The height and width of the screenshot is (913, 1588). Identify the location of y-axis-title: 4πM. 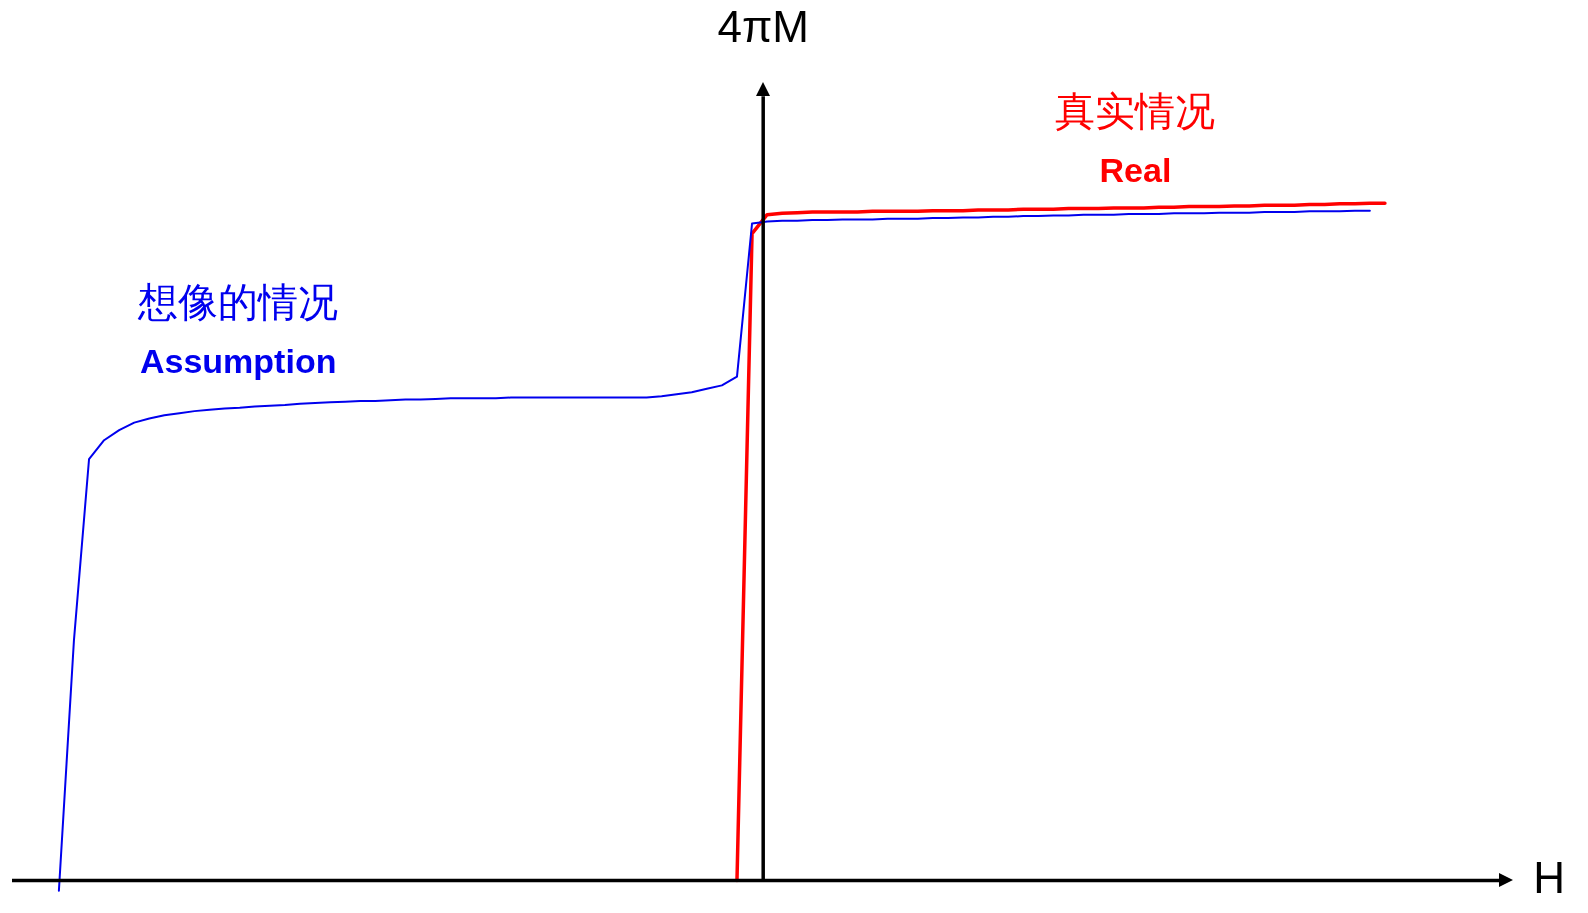
(763, 27).